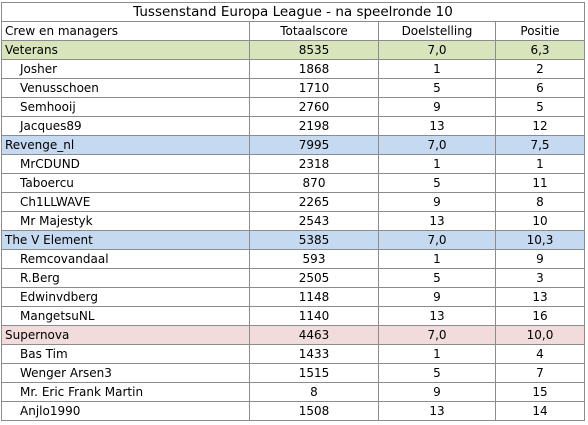 This screenshot has height=425, width=588. Describe the element at coordinates (314, 240) in the screenshot. I see `team-score: 5385` at that location.